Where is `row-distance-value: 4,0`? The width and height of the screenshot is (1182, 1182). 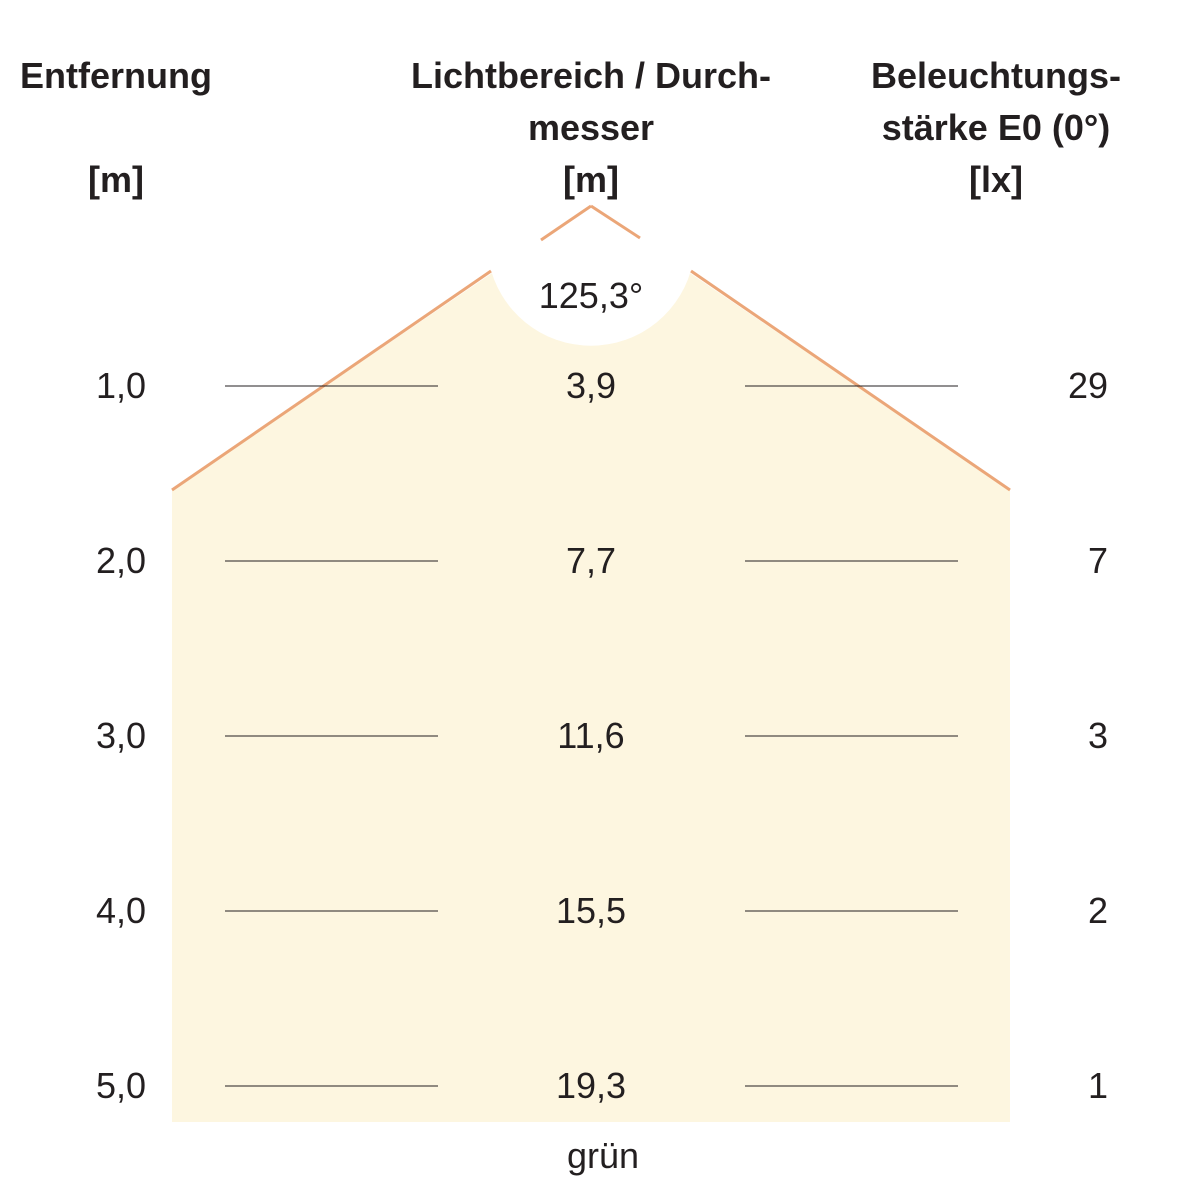 row-distance-value: 4,0 is located at coordinates (120, 910).